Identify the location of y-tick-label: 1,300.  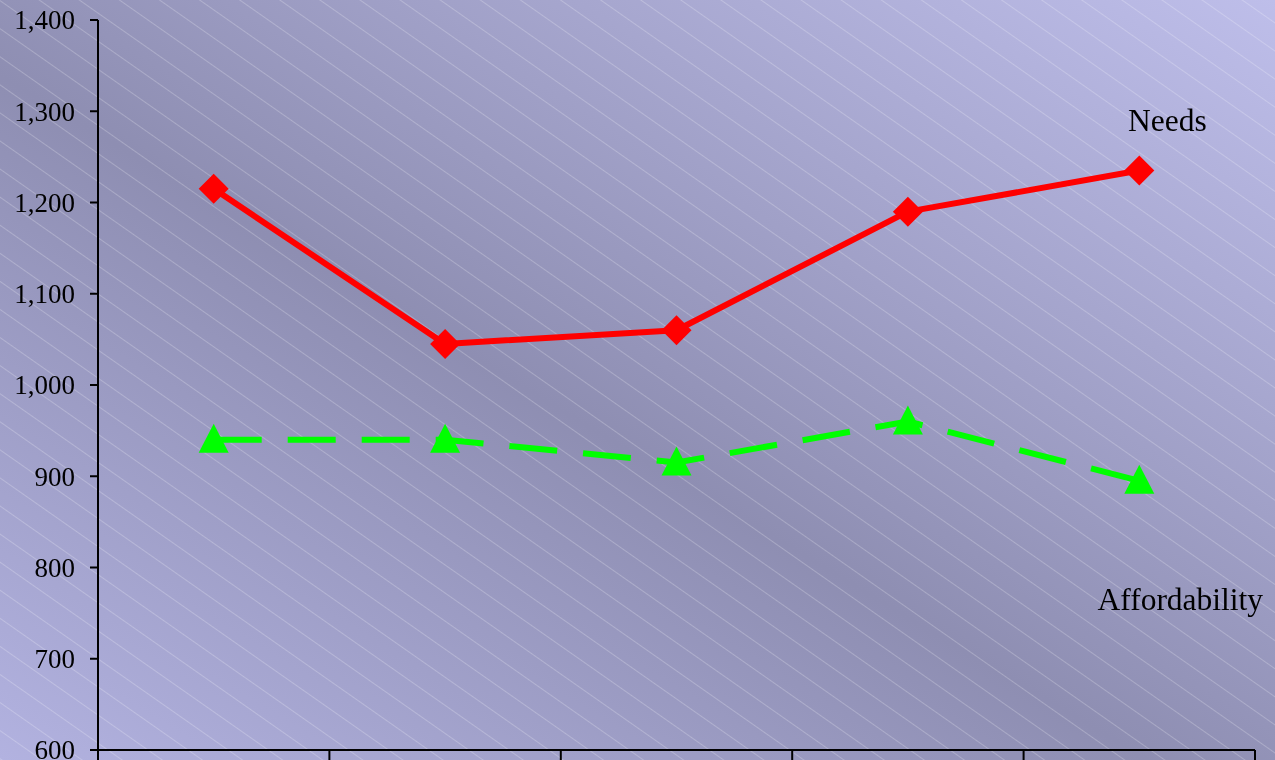
(44, 111).